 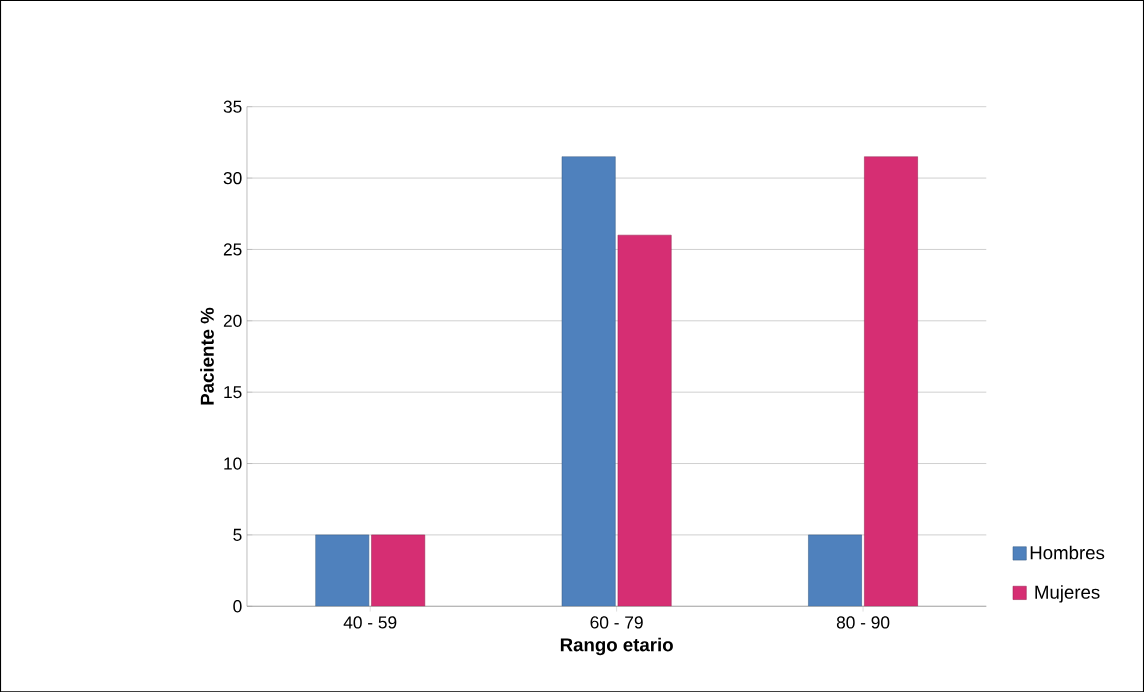 I want to click on y-axis-title: Paciente %, so click(x=207, y=356).